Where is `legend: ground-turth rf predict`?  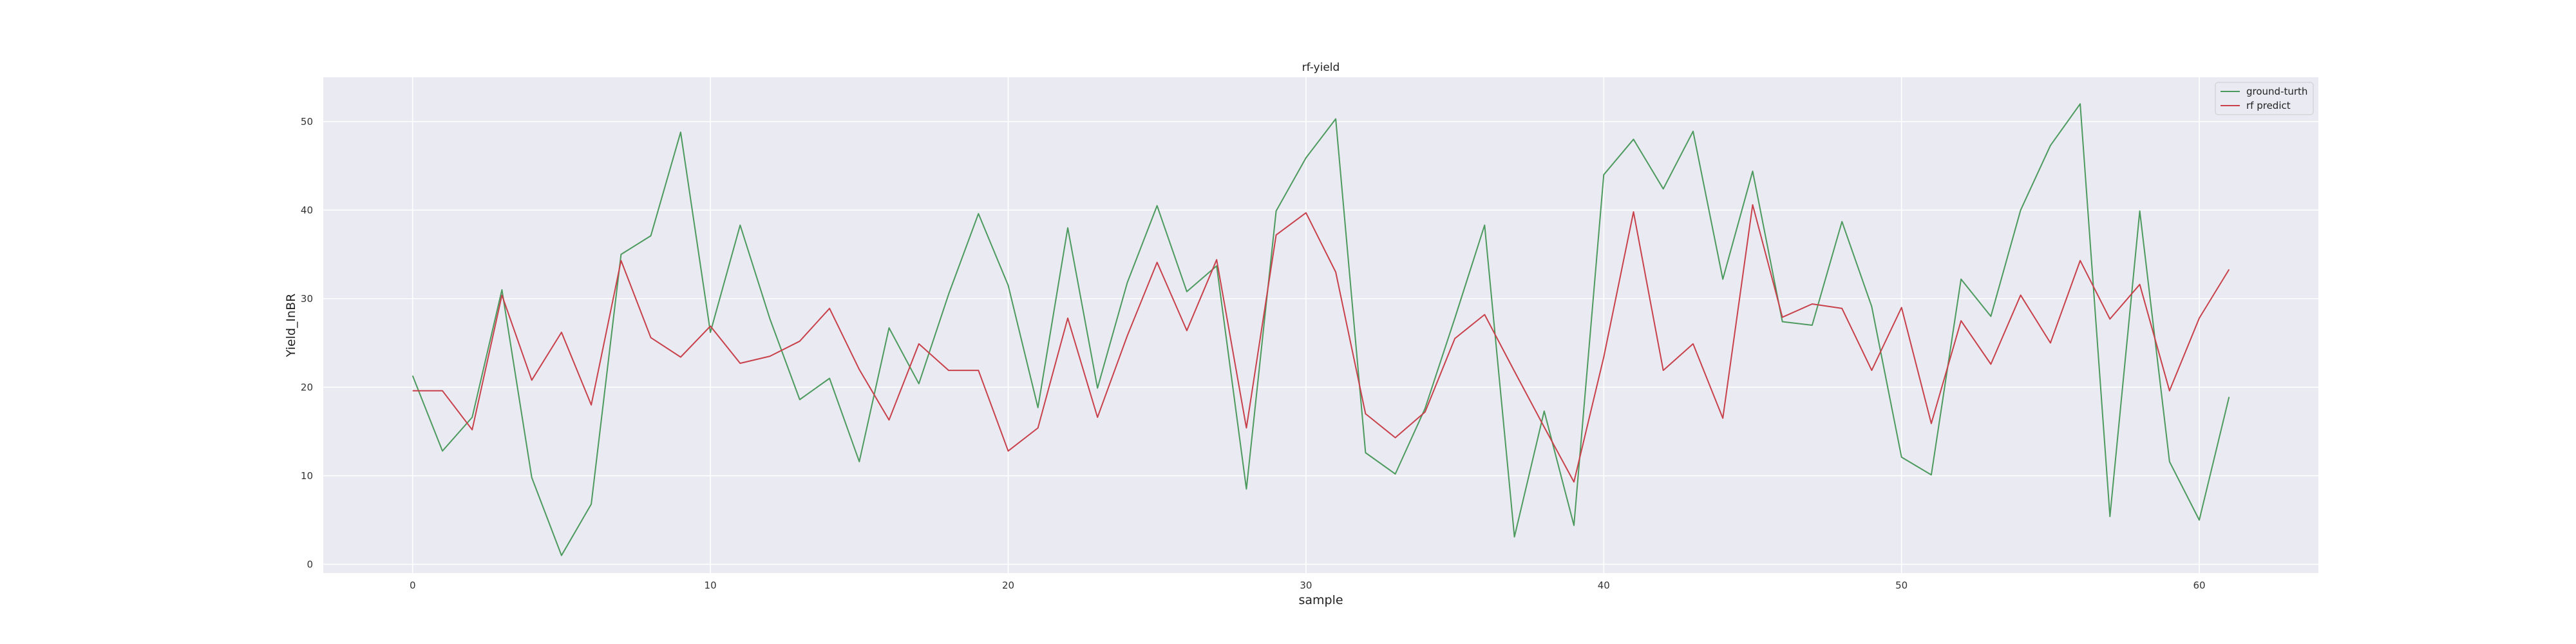 legend: ground-turth rf predict is located at coordinates (2264, 99).